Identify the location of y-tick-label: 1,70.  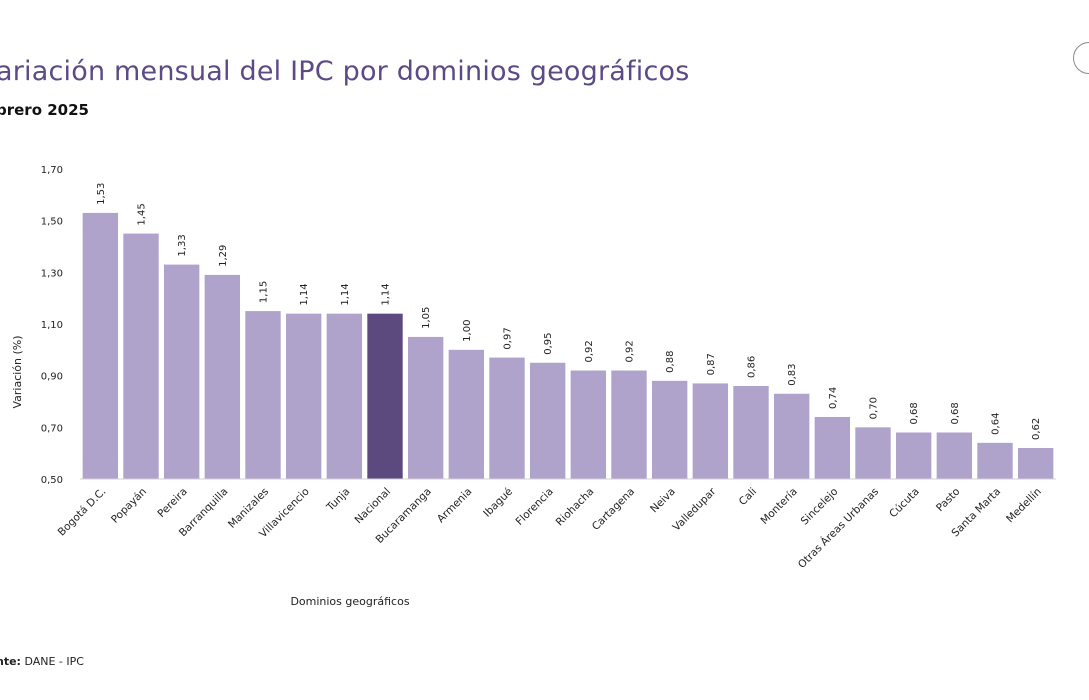
(52, 170).